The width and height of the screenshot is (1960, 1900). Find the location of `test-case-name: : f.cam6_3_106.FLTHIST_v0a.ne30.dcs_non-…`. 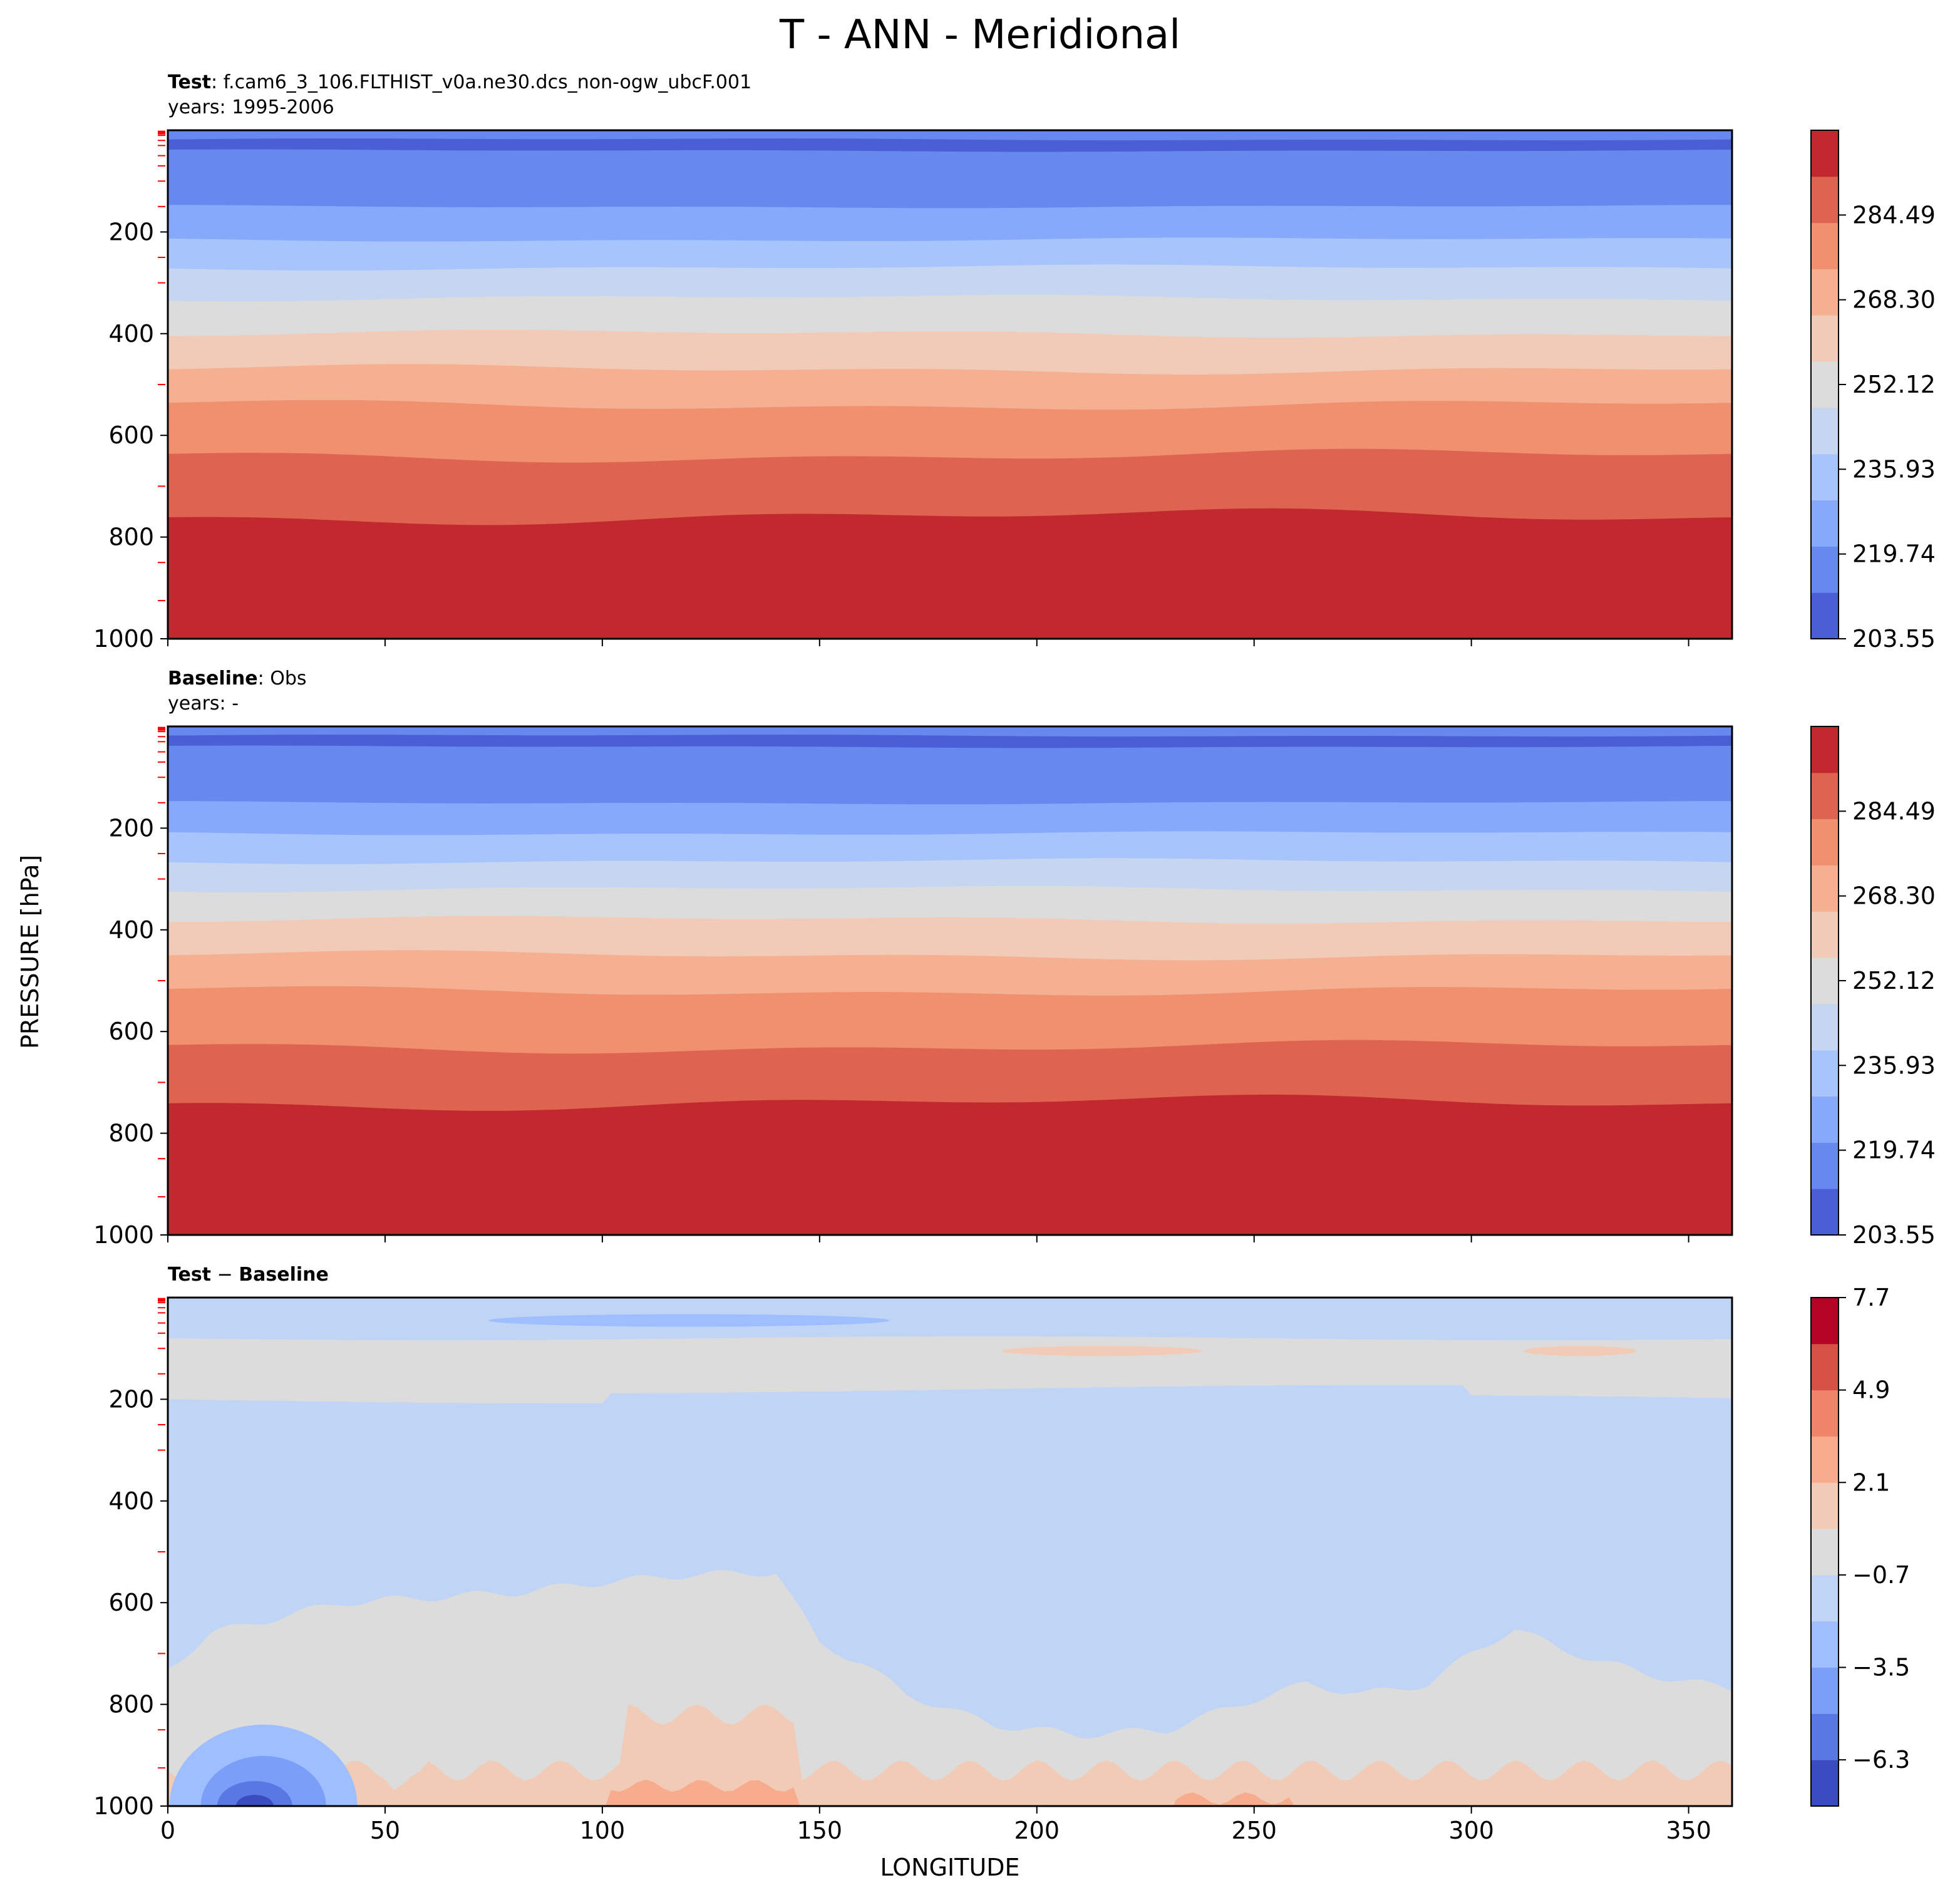

test-case-name: : f.cam6_3_106.FLTHIST_v0a.ne30.dcs_non-… is located at coordinates (481, 82).